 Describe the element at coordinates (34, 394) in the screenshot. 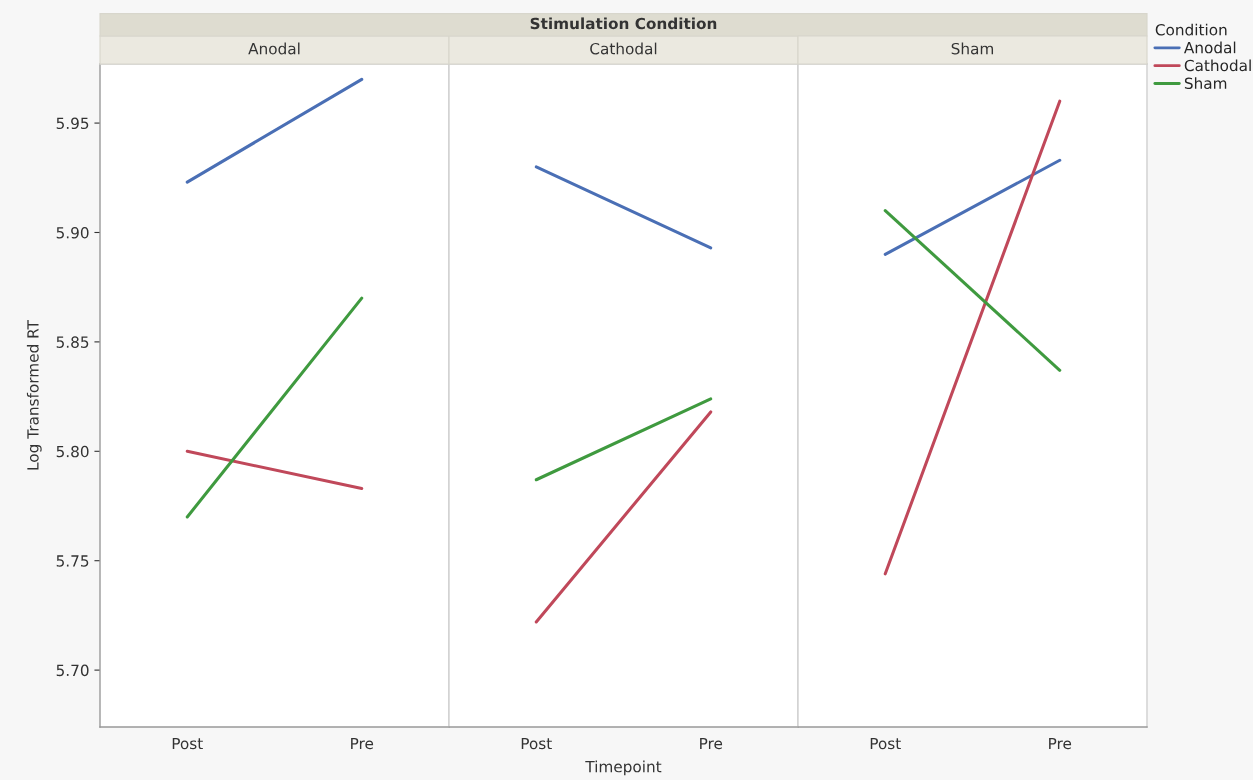

I see `y-axis-title: Log Transformed RT` at that location.